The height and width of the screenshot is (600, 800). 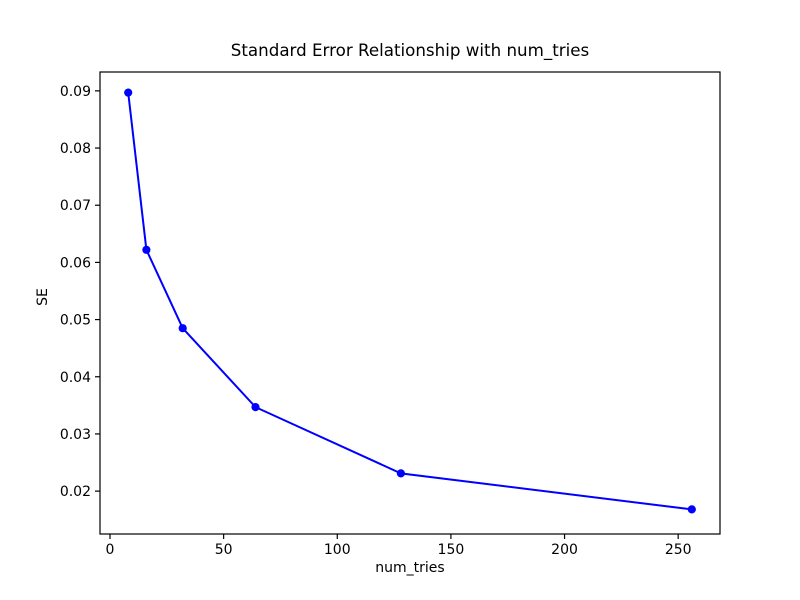 I want to click on x-axis-label: num_tries, so click(x=409, y=568).